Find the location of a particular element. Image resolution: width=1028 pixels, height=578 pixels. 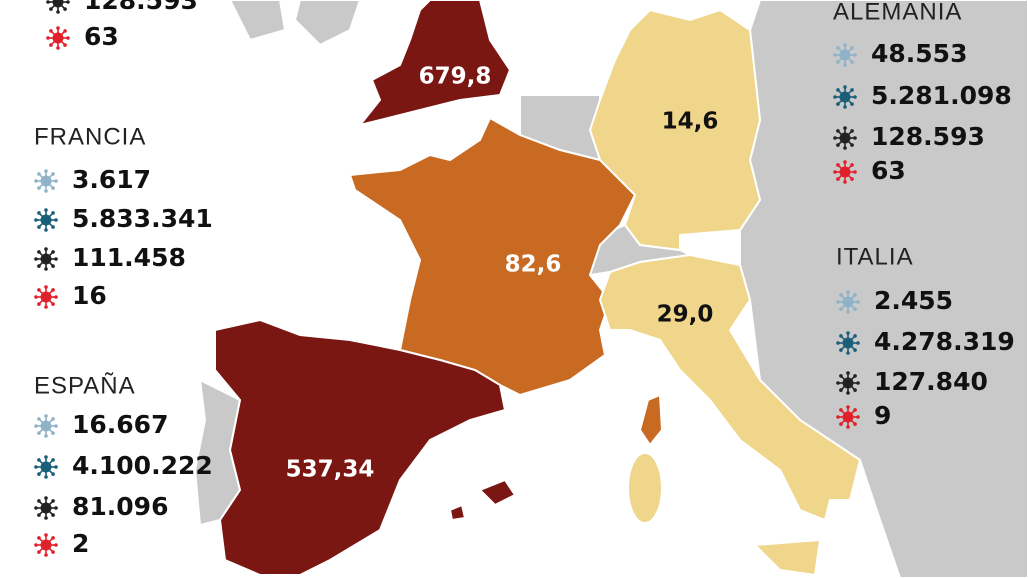

stat-panel: ALEMANIA 48.553 5.281.098 128.593 63 is located at coordinates (922, 92).